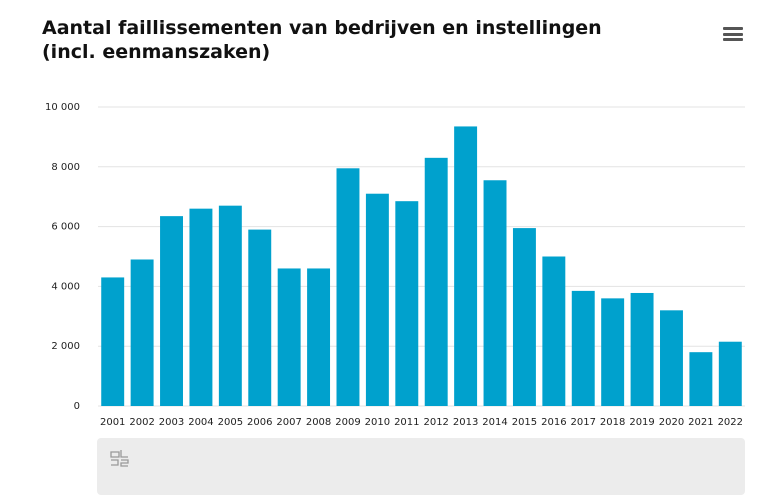 This screenshot has width=780, height=501. I want to click on x-tick-label: 2008, so click(318, 422).